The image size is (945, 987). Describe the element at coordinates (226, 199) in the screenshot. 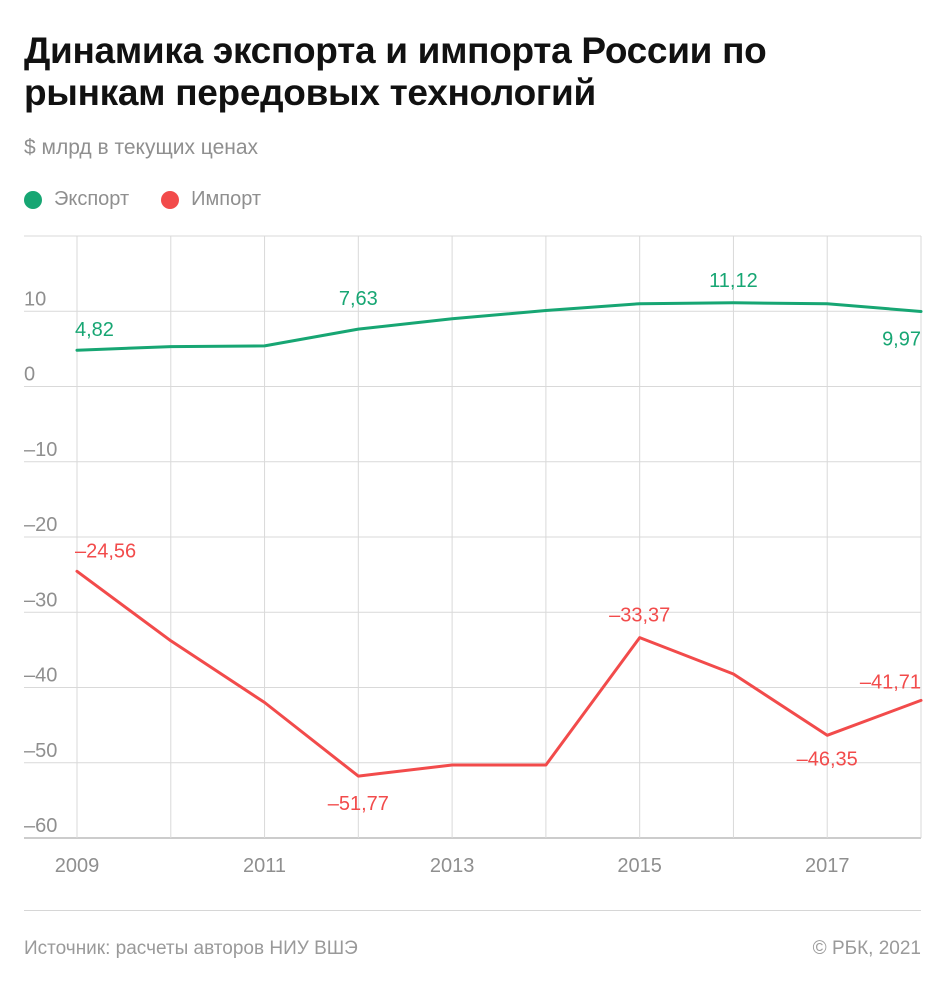

I see `legend-label-import: Импорт` at that location.